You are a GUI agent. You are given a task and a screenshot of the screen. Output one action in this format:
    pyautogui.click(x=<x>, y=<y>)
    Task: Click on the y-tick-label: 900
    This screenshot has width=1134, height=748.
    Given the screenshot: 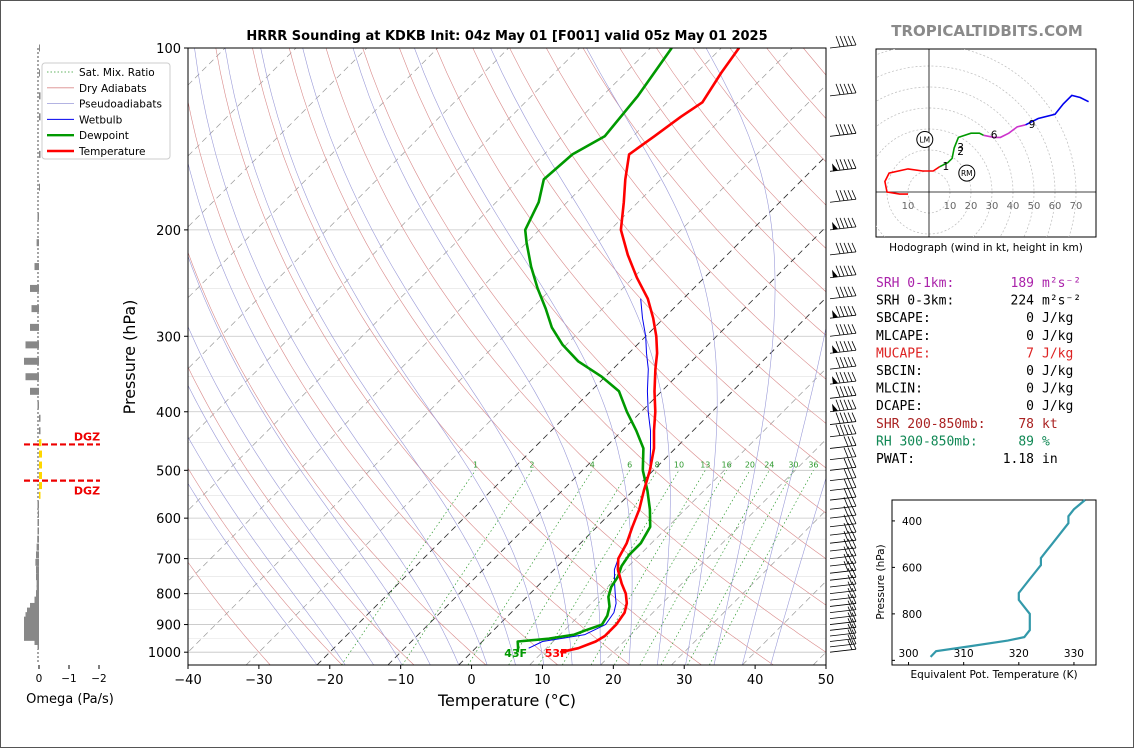 What is the action you would take?
    pyautogui.click(x=168, y=626)
    